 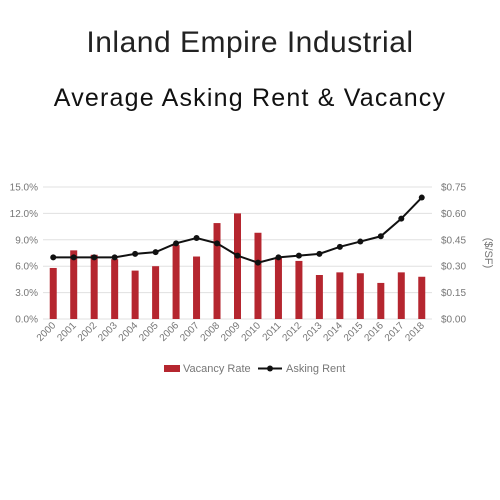 I want to click on y-axis-right: $0.00 $0.15 $0.30 $0.45 $0.60 $0.75, so click(x=453, y=254).